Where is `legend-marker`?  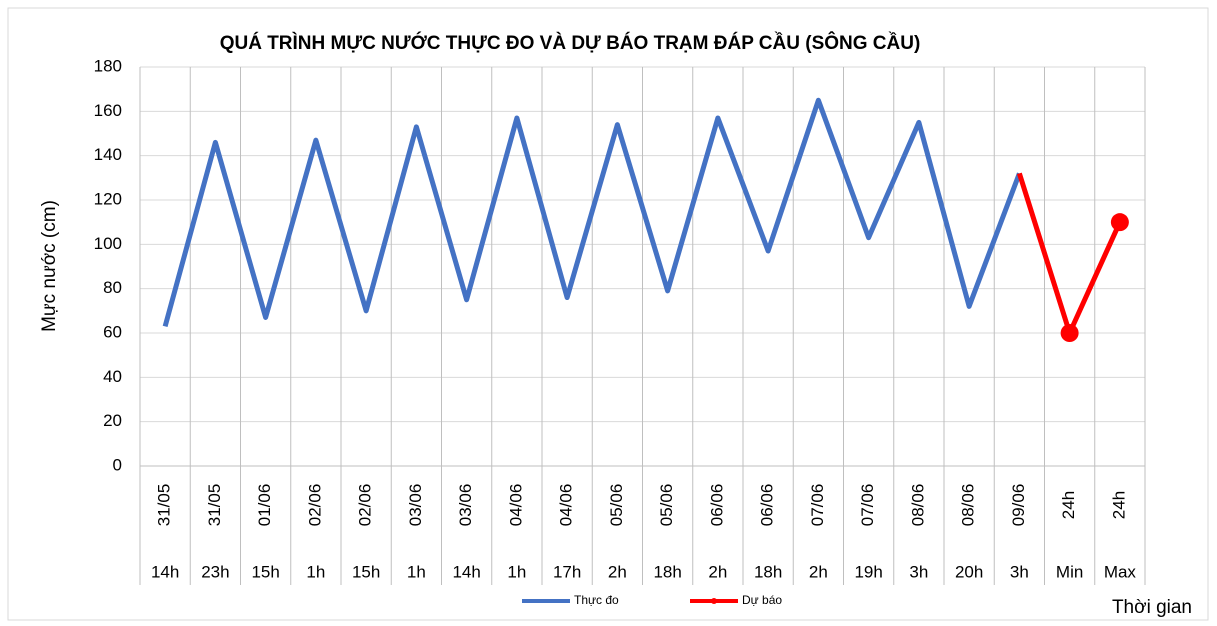 legend-marker is located at coordinates (714, 601).